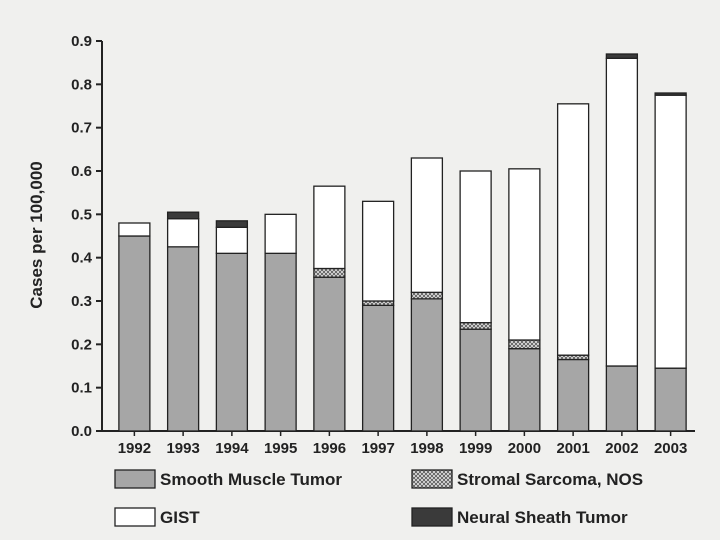  I want to click on bar-gist-1994, so click(232, 240).